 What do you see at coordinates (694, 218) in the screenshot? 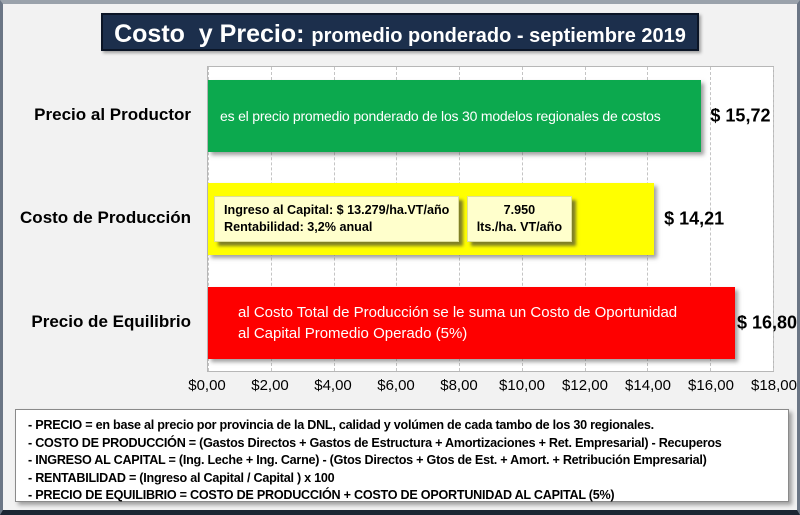
I see `value-label-costo-de-produccion: $ 14,21` at bounding box center [694, 218].